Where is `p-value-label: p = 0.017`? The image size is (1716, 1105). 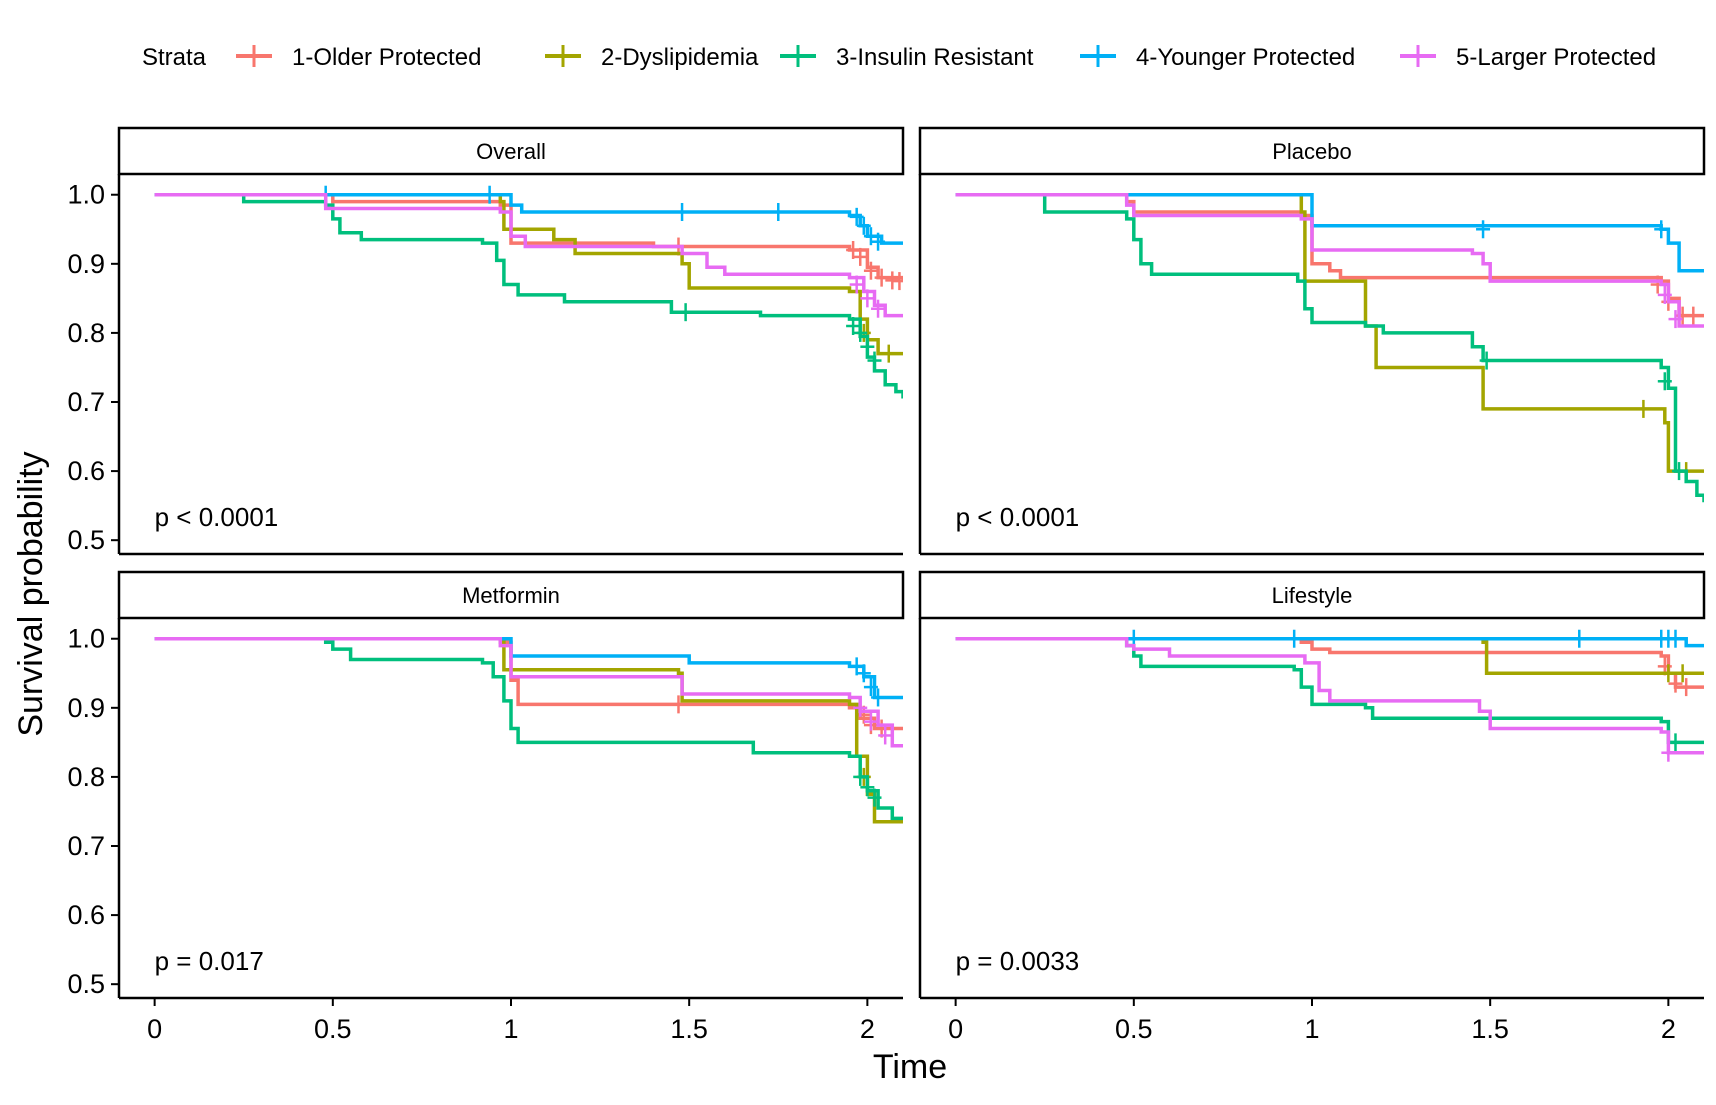
p-value-label: p = 0.017 is located at coordinates (209, 961).